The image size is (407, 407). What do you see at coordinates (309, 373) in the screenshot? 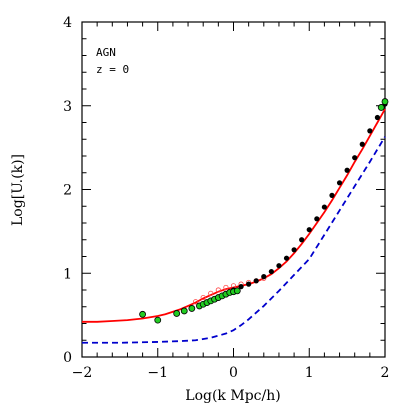
I see `x-tick-label: 1` at bounding box center [309, 373].